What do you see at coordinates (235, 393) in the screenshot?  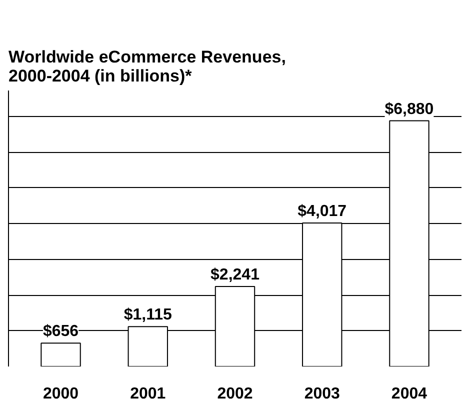 I see `x-tick-label: 2002` at bounding box center [235, 393].